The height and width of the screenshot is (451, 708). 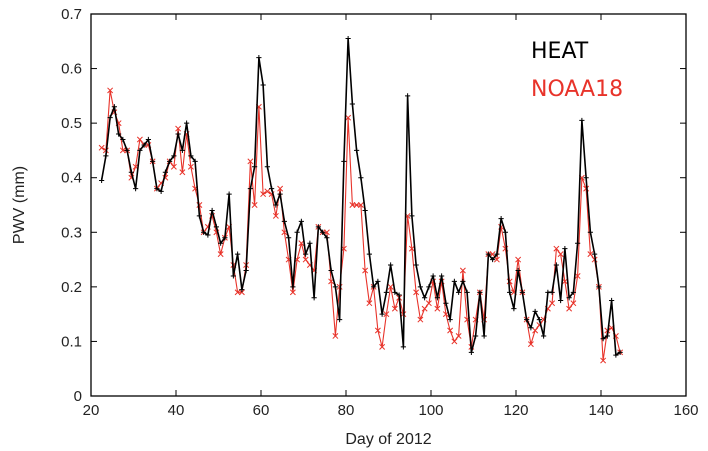 What do you see at coordinates (71, 69) in the screenshot?
I see `y-tick-label: 0.6` at bounding box center [71, 69].